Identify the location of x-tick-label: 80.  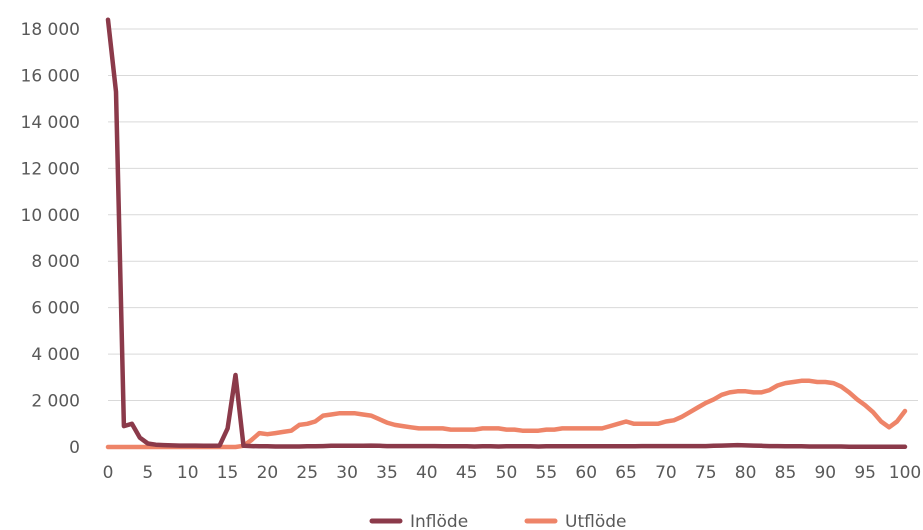
(746, 473).